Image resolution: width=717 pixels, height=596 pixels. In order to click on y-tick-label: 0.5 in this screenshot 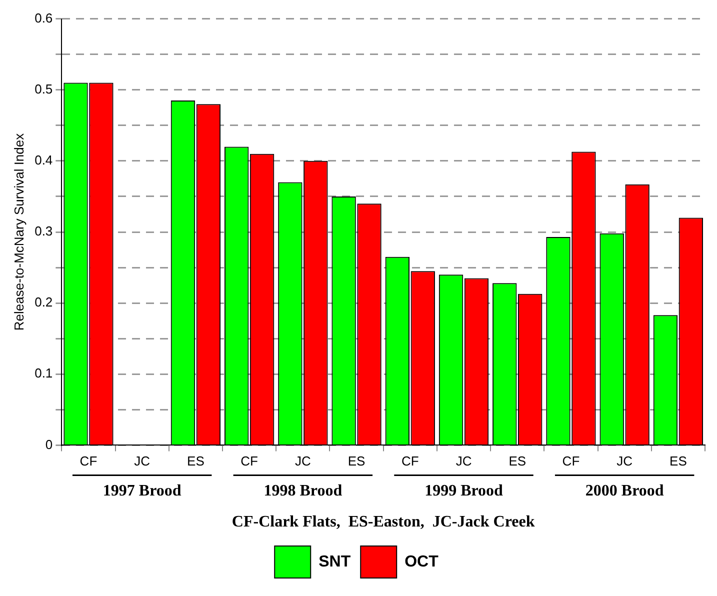, I will do `click(43, 88)`.